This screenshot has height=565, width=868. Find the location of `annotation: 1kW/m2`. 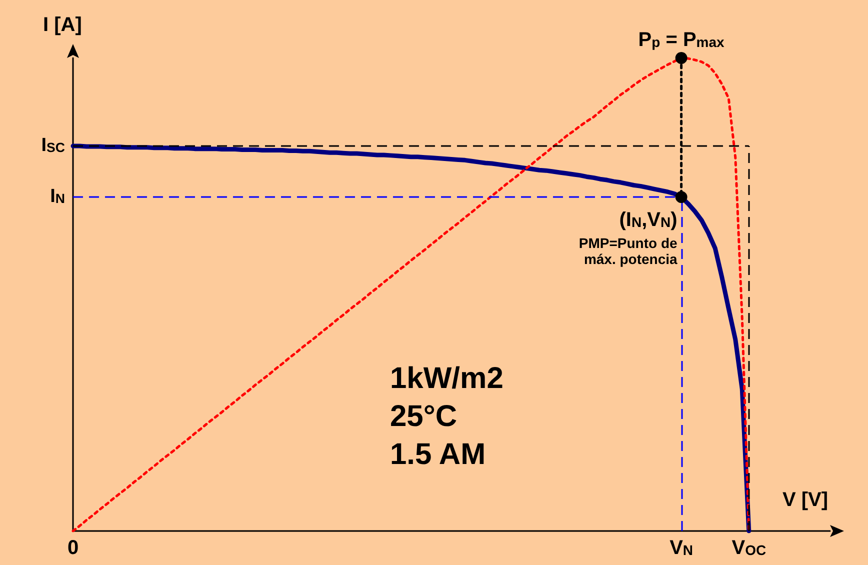

annotation: 1kW/m2 is located at coordinates (447, 379).